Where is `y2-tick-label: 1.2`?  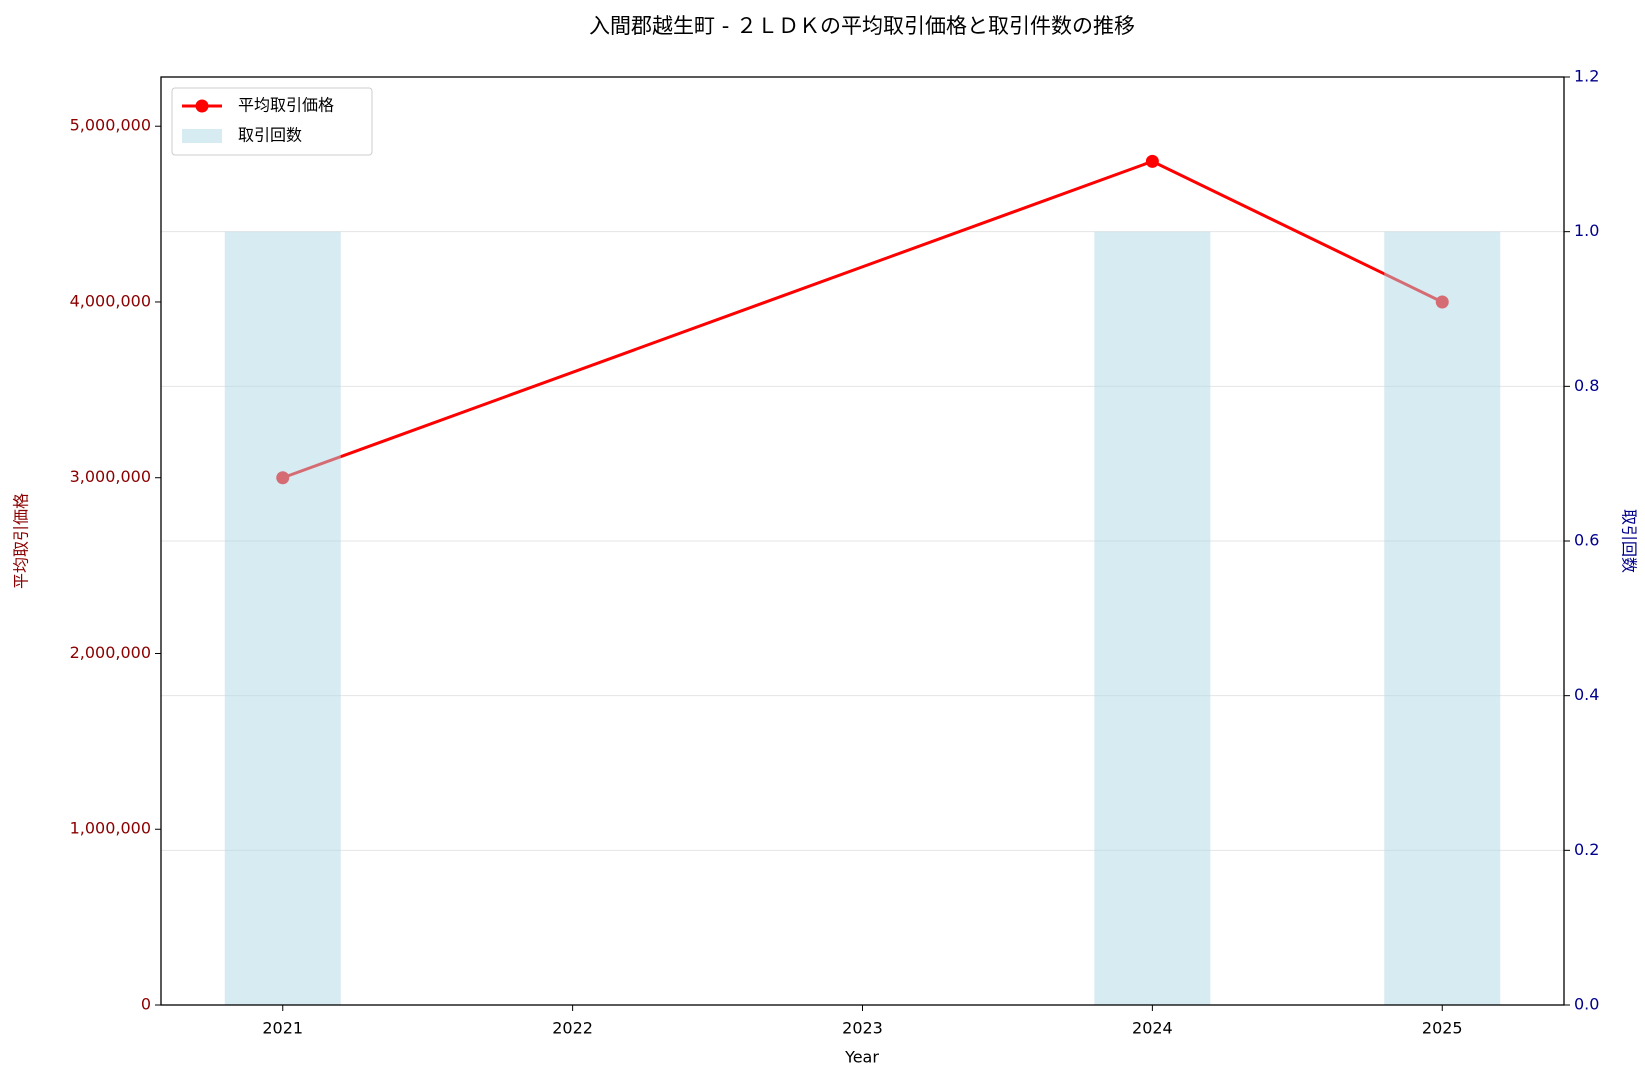 y2-tick-label: 1.2 is located at coordinates (1586, 76).